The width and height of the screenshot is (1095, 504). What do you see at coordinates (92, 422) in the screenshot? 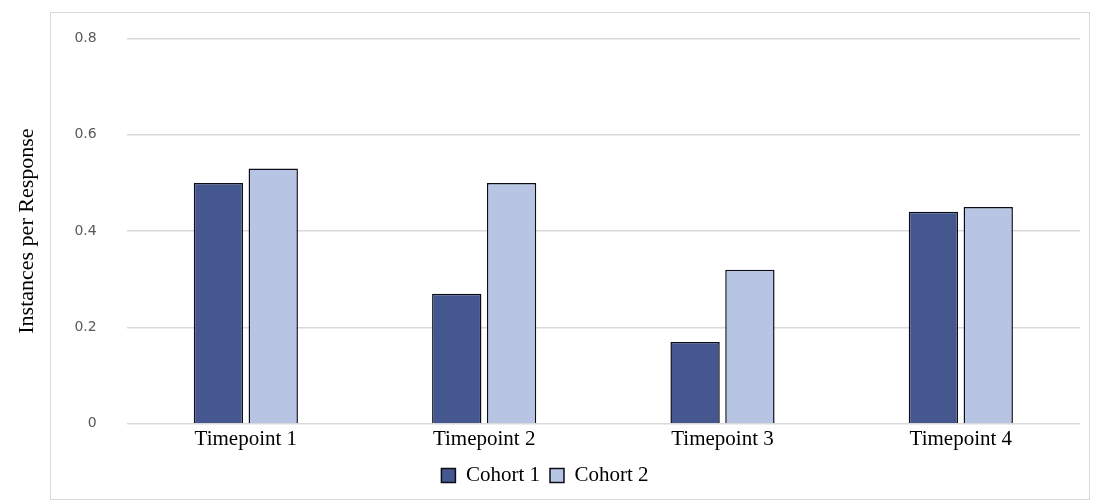
I see `y-tick-label: 0` at bounding box center [92, 422].